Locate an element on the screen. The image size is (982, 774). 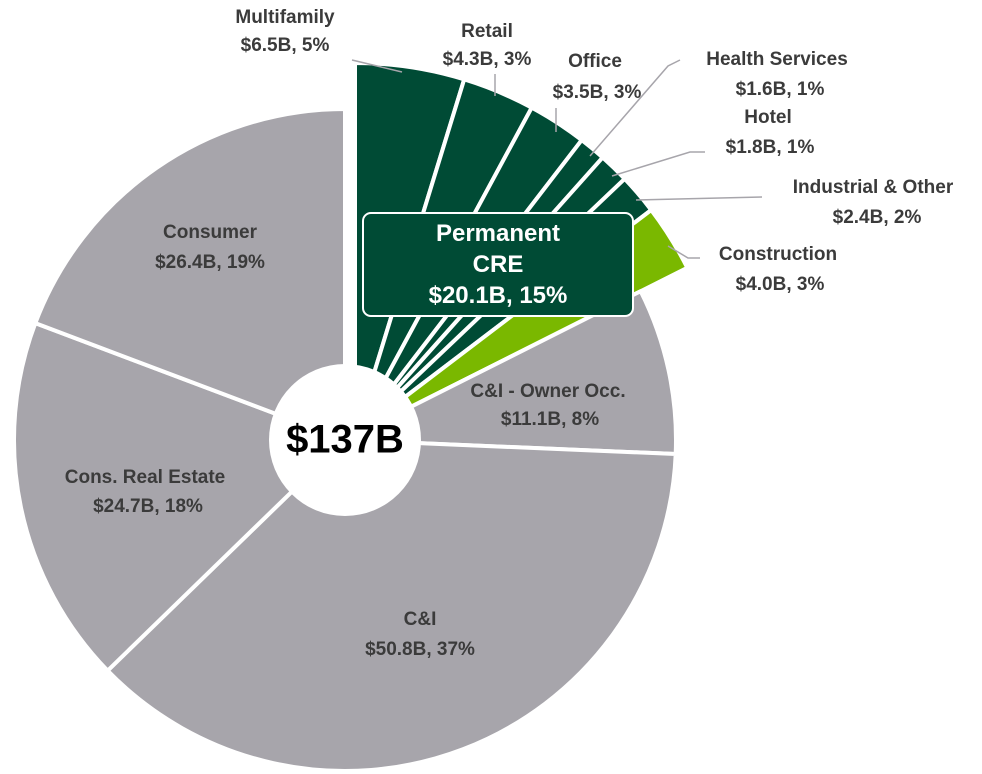
annotation-text: Permanent CRE is located at coordinates (498, 249).